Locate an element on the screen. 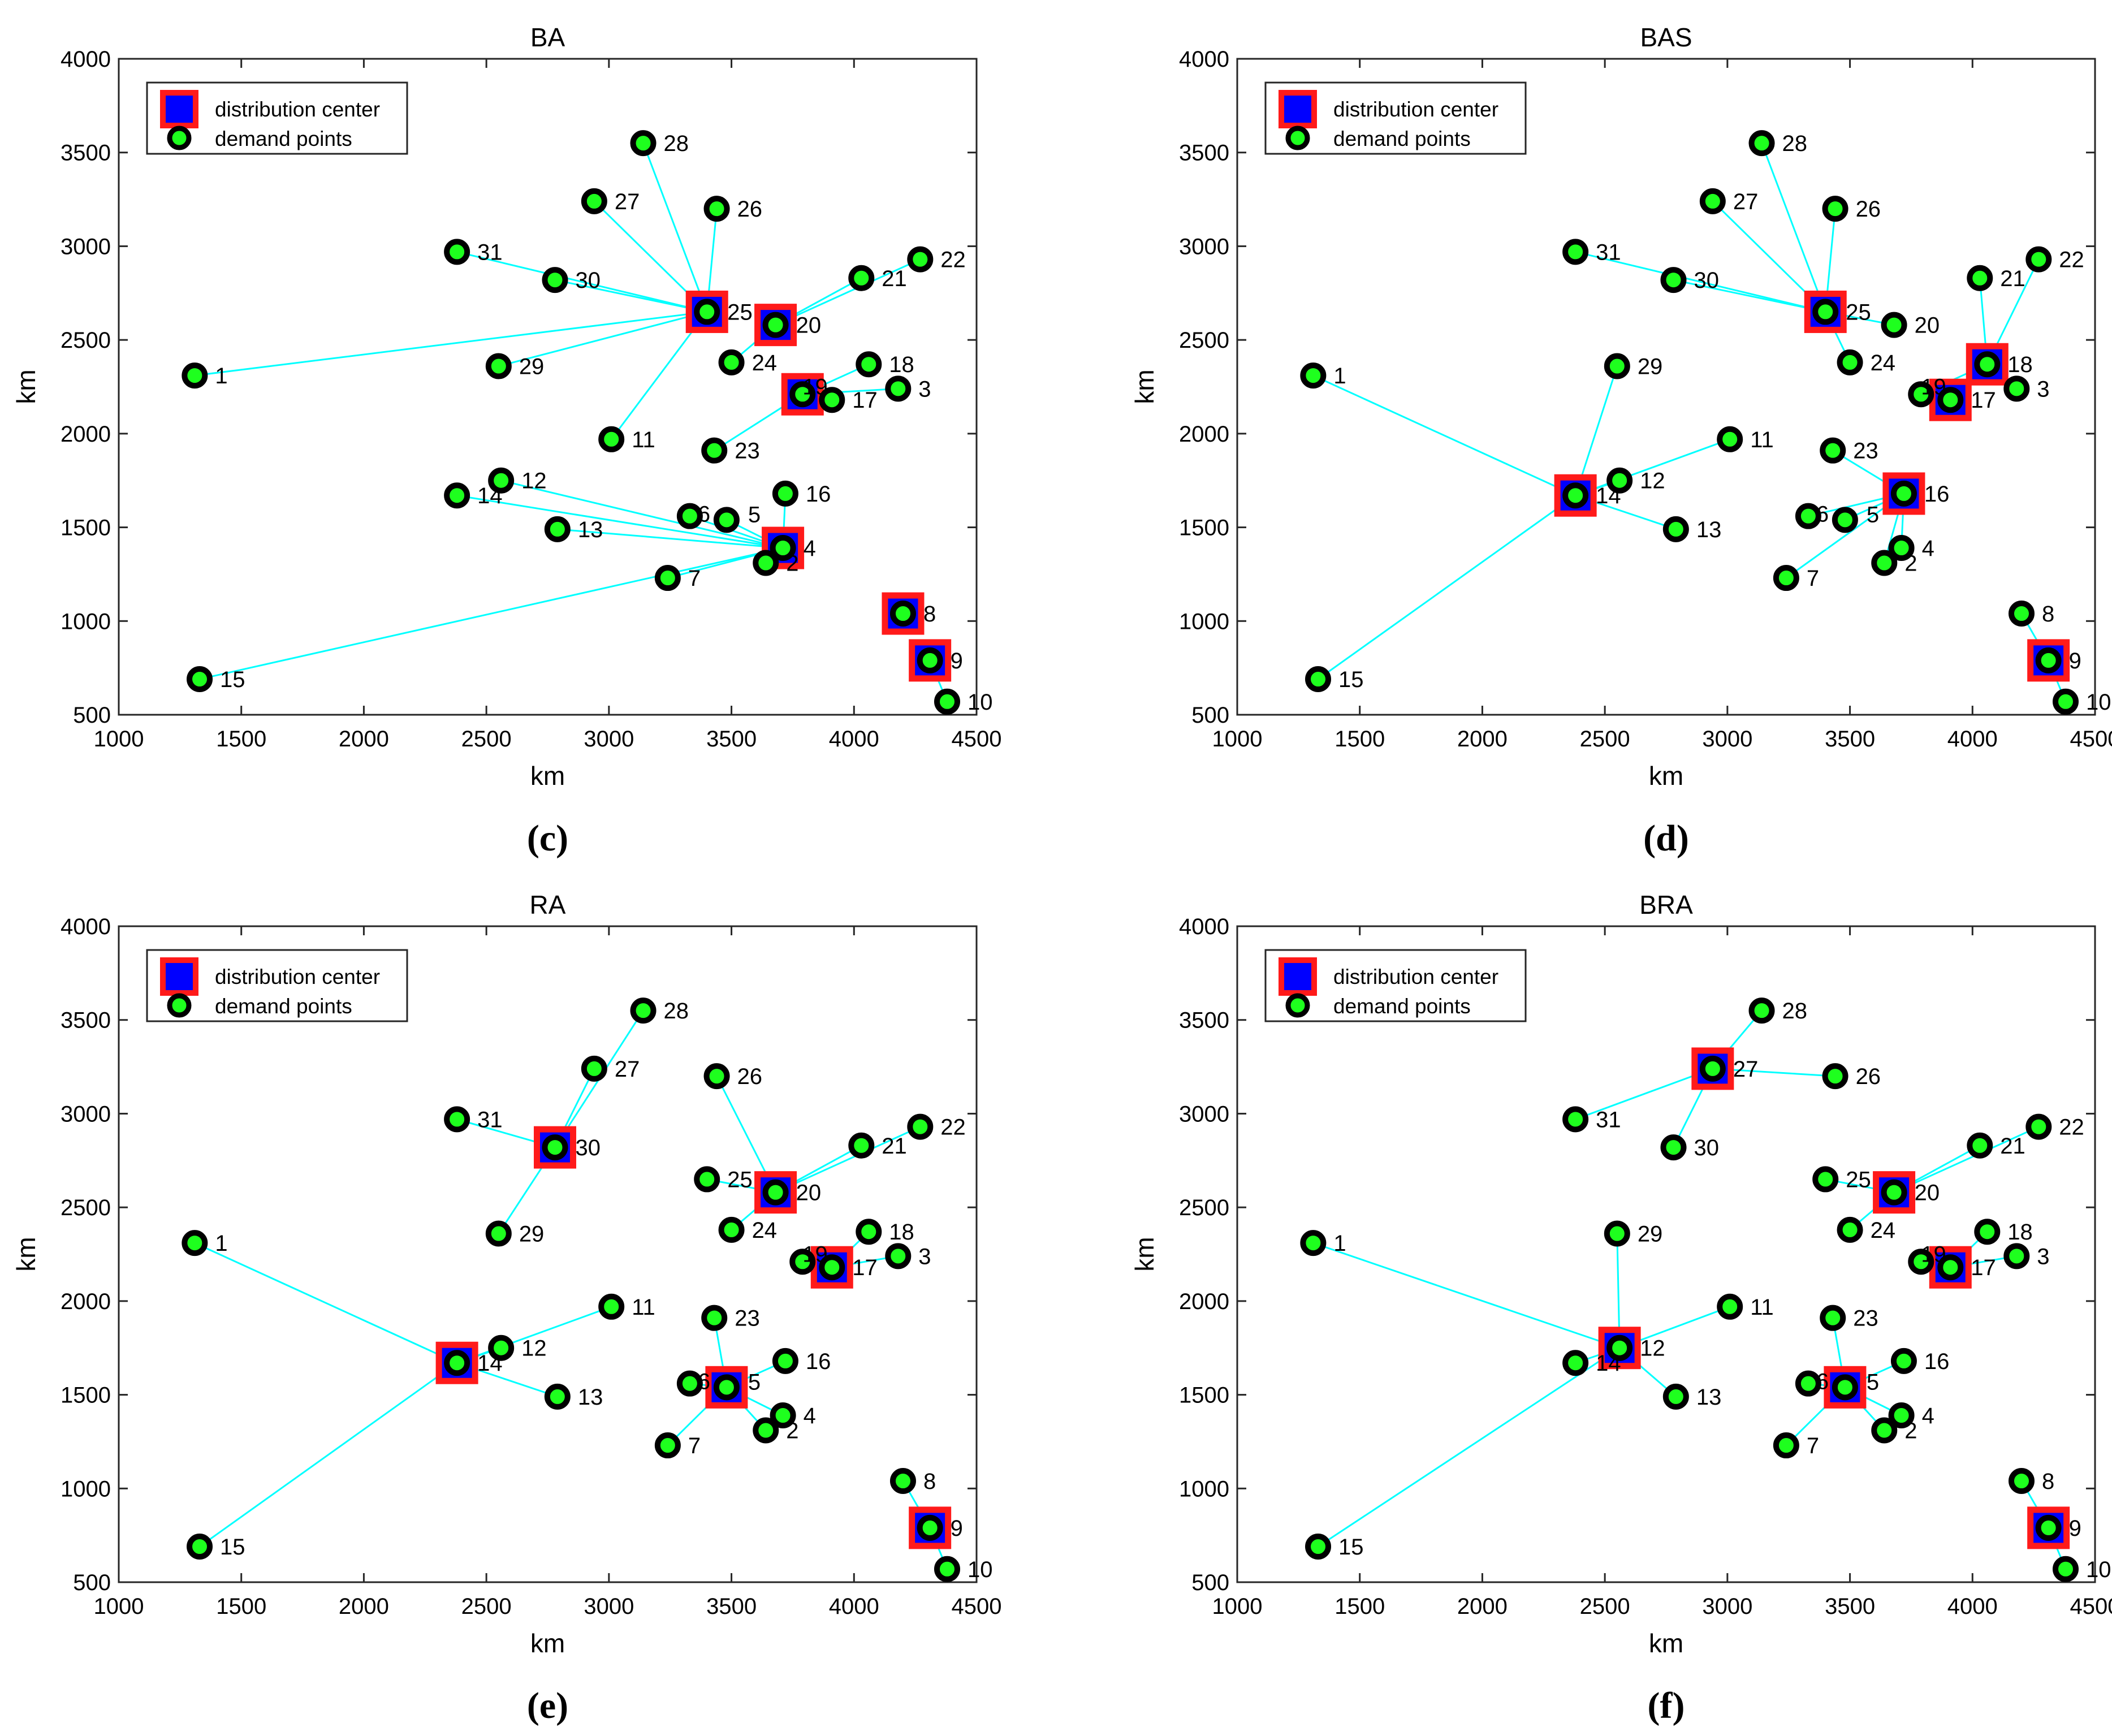 This screenshot has height=1736, width=2112. point-label-29: 29 is located at coordinates (532, 1235).